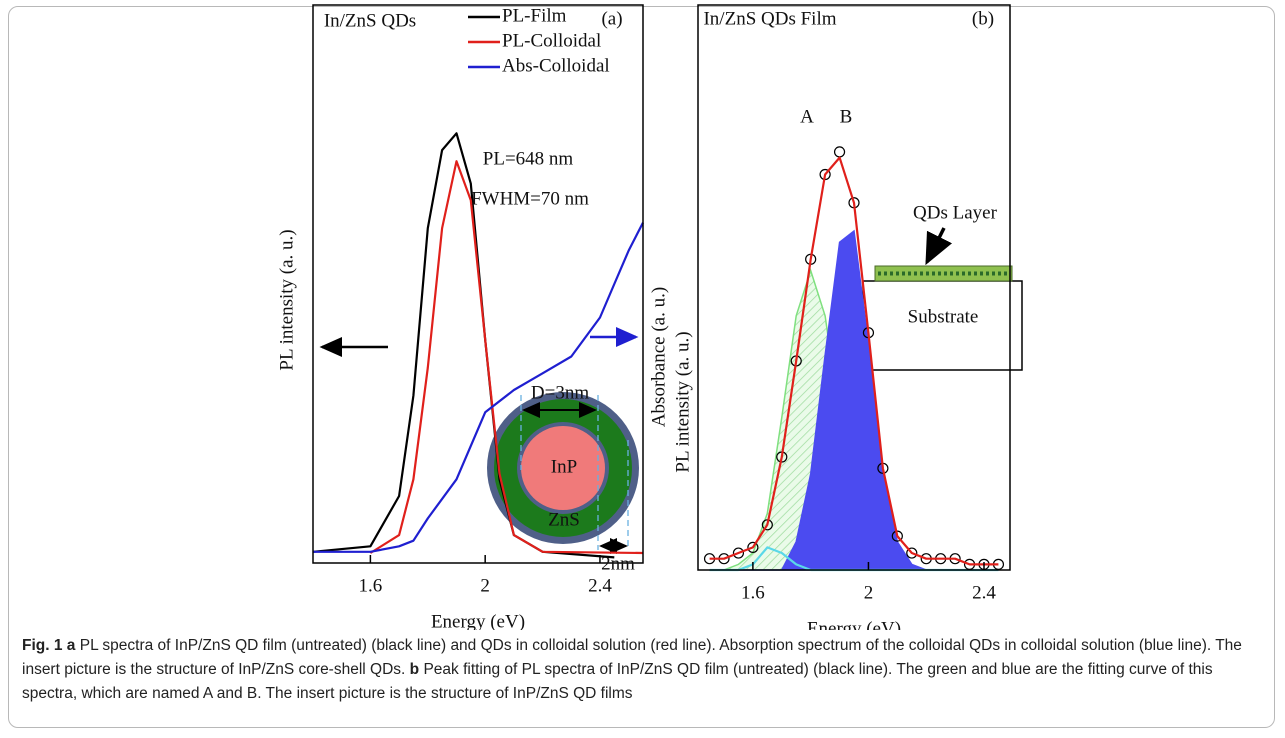 The width and height of the screenshot is (1285, 738). I want to click on annotation: A, so click(807, 116).